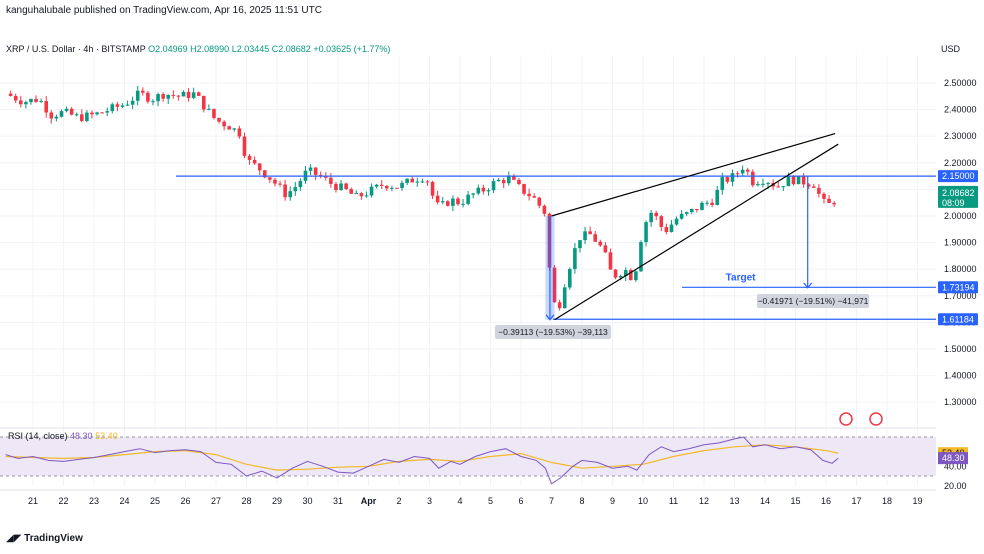  I want to click on rsi-title: RSI (14, close), so click(39, 436).